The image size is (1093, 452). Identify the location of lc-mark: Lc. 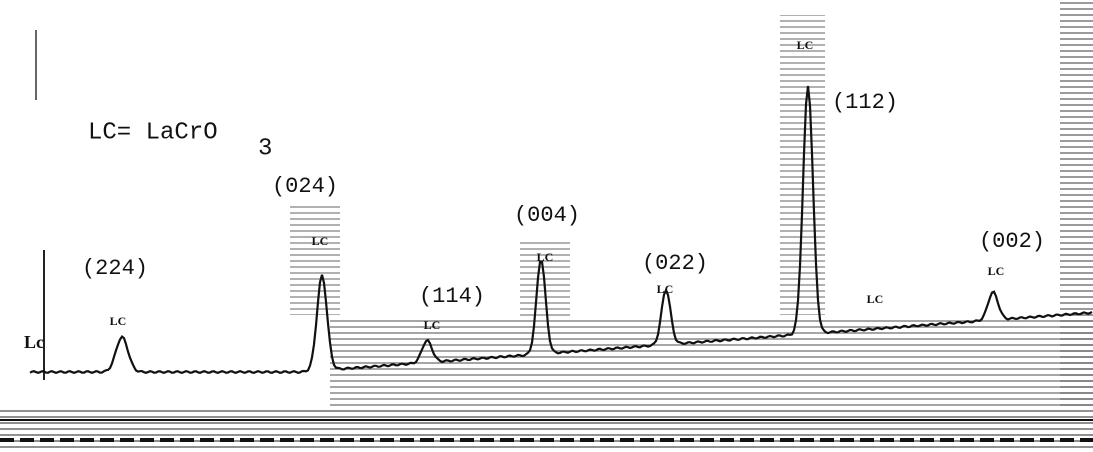
(34, 342).